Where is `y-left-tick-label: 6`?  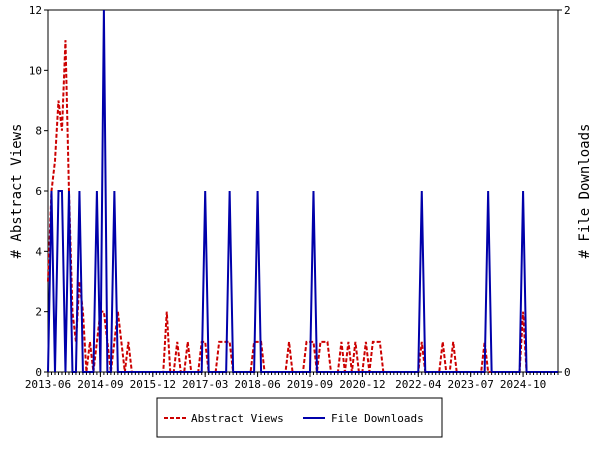 y-left-tick-label: 6 is located at coordinates (38, 191).